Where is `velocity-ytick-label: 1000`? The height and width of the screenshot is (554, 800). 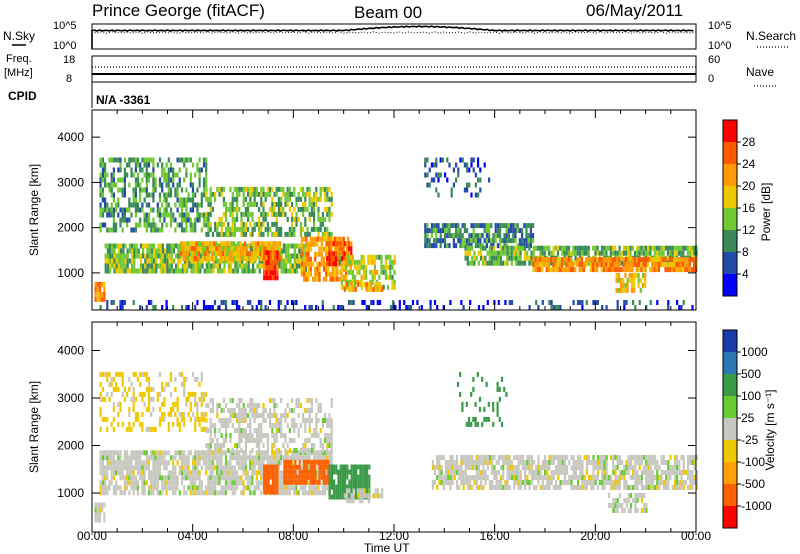
velocity-ytick-label: 1000 is located at coordinates (70, 493).